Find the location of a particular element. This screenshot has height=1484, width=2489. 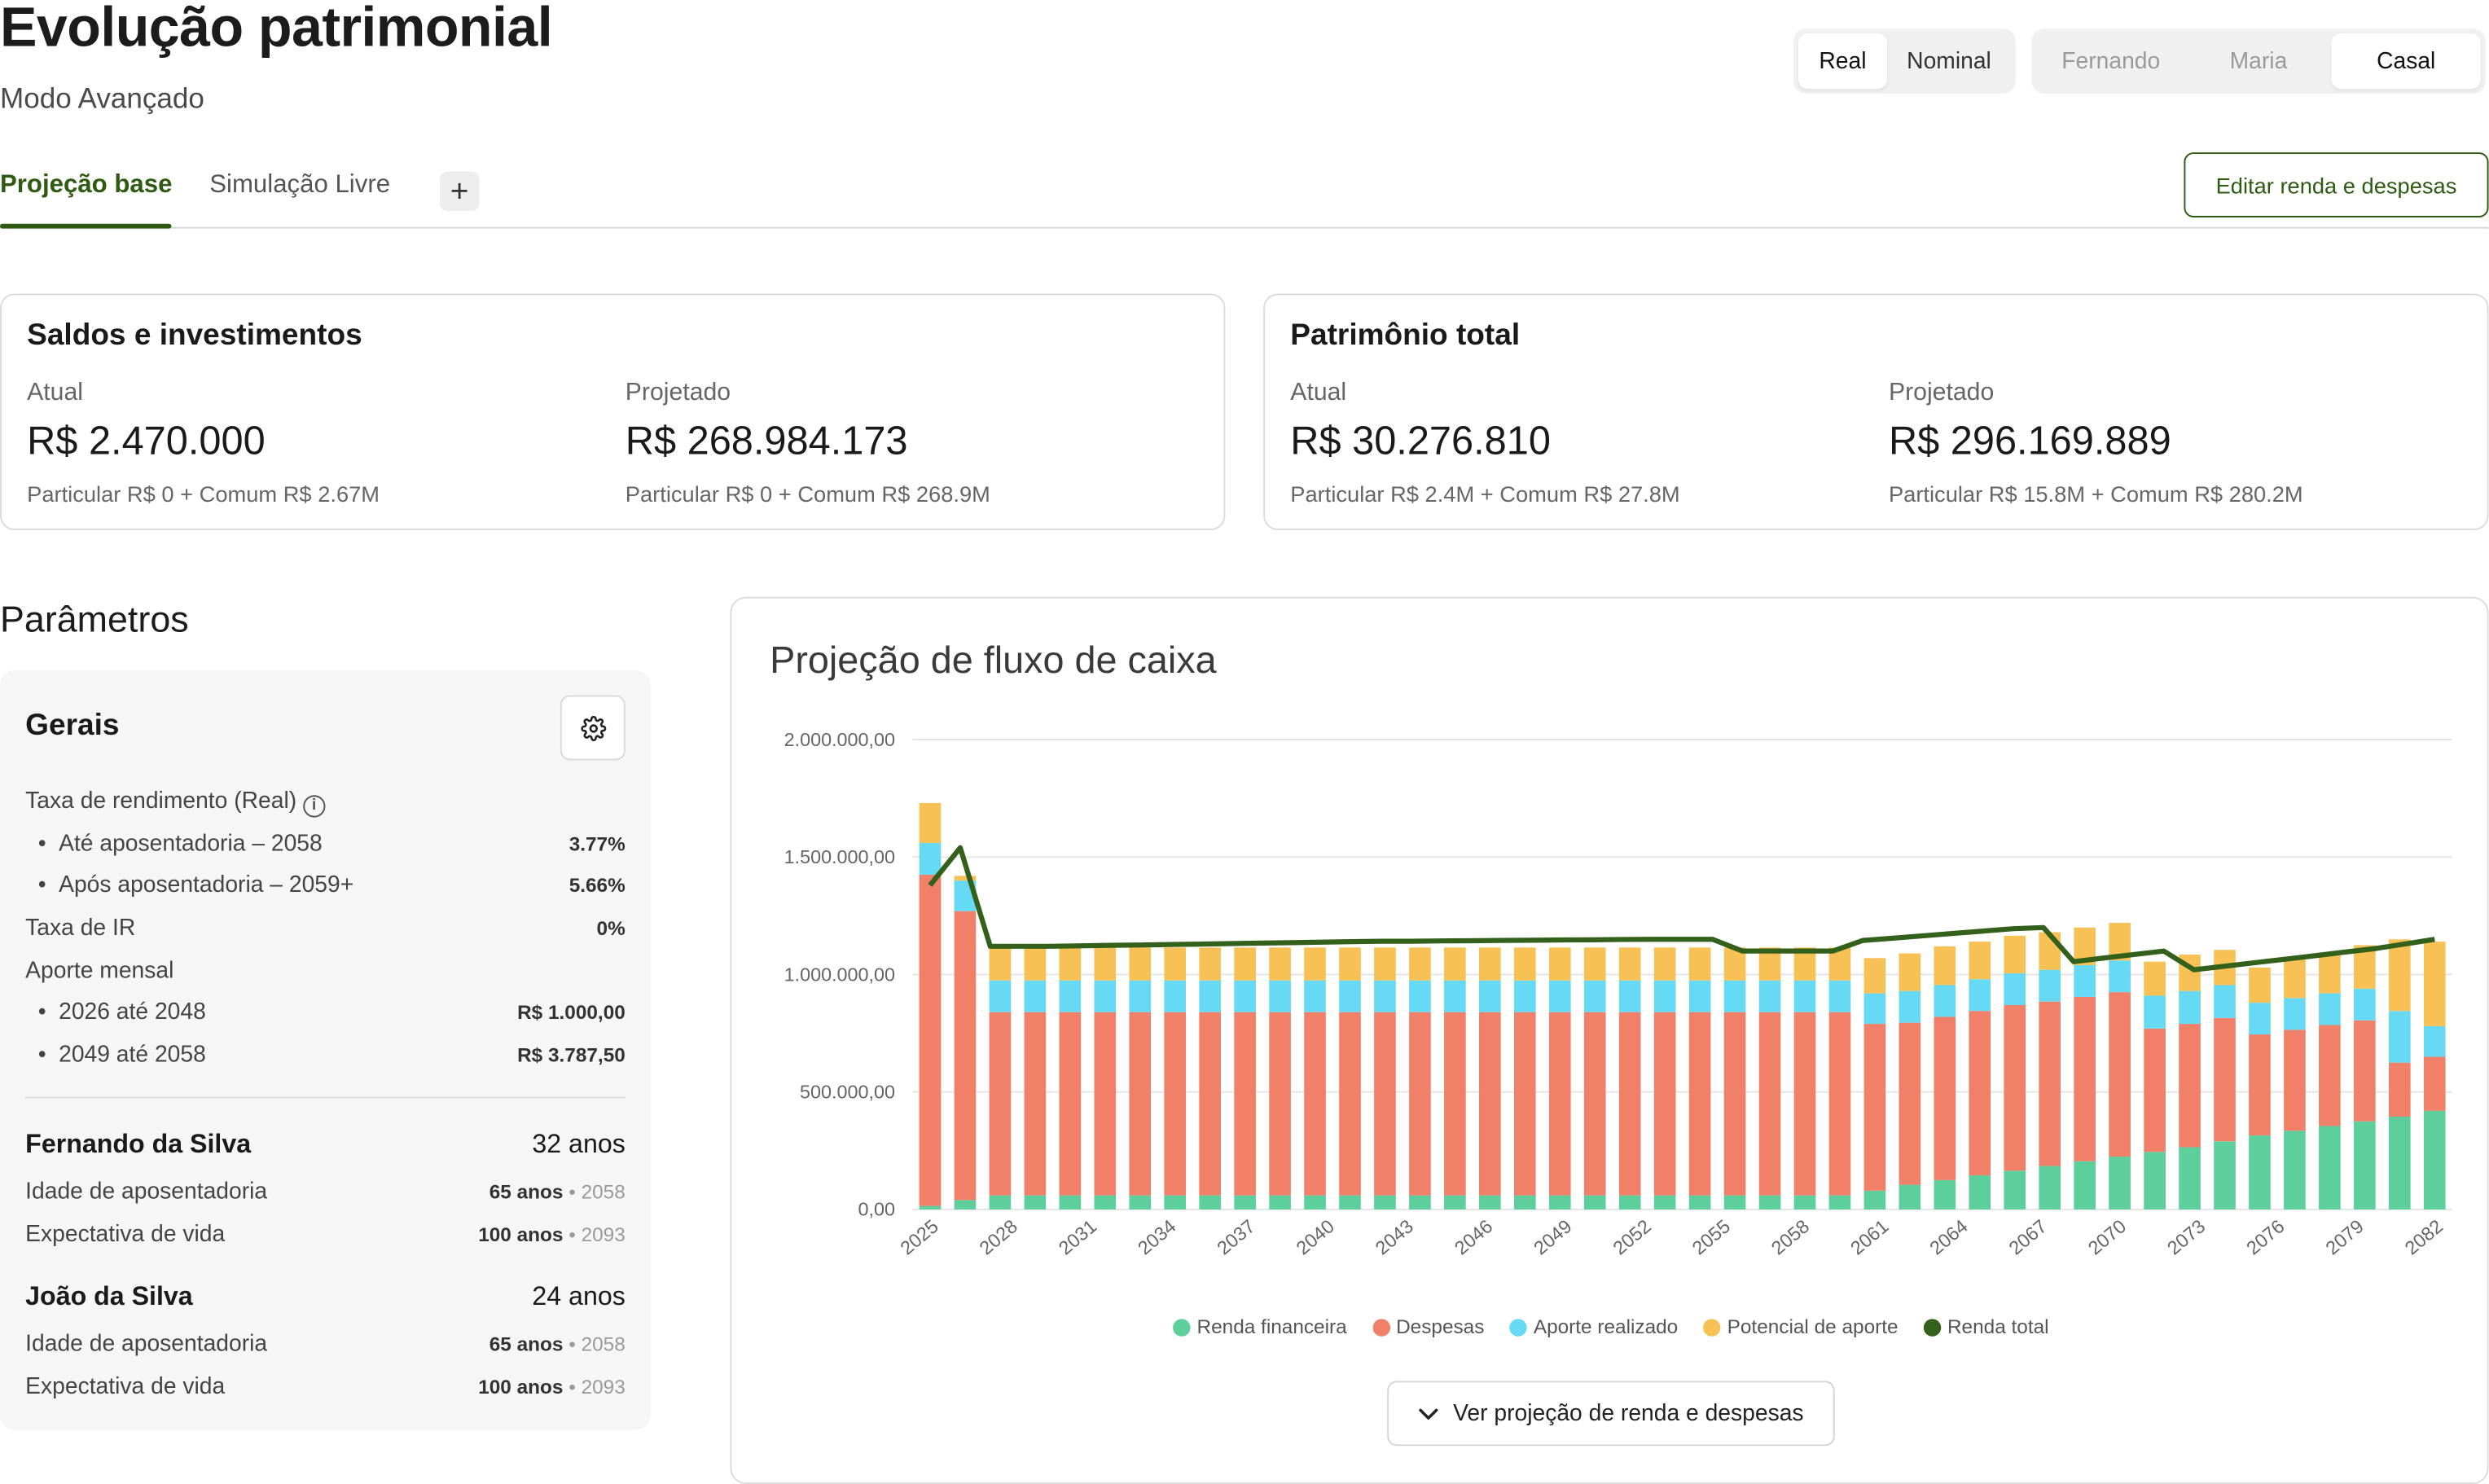

contribution-row: Aporte mensal is located at coordinates (325, 971).